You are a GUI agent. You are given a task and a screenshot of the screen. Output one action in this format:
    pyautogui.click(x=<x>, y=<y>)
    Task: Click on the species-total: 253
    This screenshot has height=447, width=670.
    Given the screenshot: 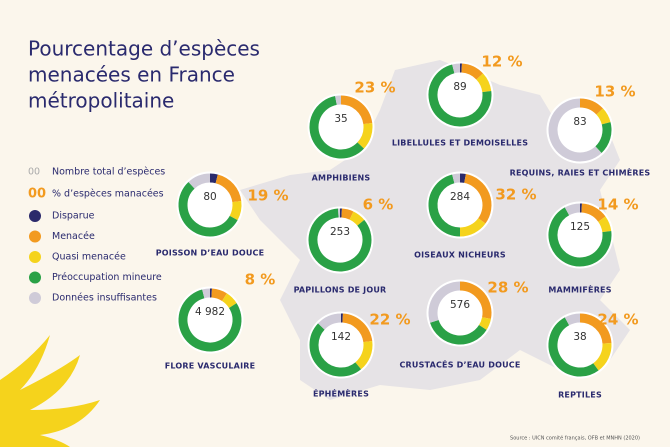 What is the action you would take?
    pyautogui.click(x=340, y=232)
    